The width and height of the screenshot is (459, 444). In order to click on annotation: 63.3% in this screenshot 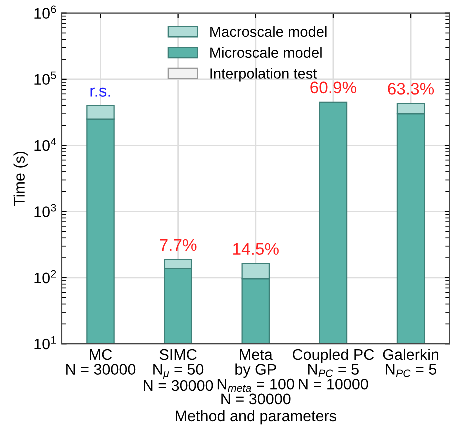, I will do `click(411, 89)`.